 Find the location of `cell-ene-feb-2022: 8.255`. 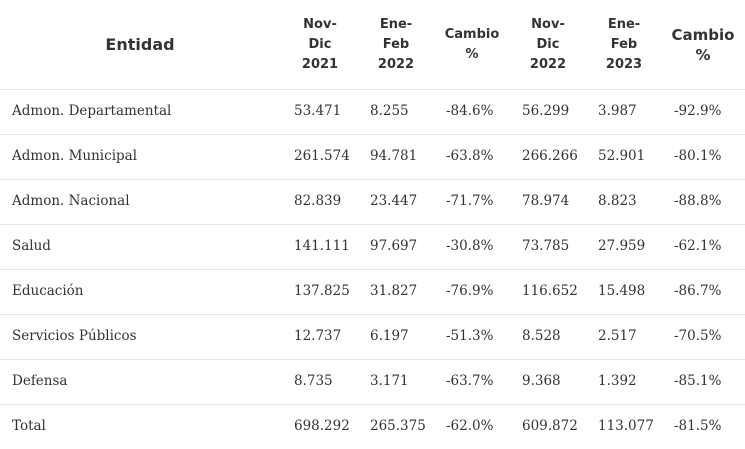

cell-ene-feb-2022: 8.255 is located at coordinates (389, 111).